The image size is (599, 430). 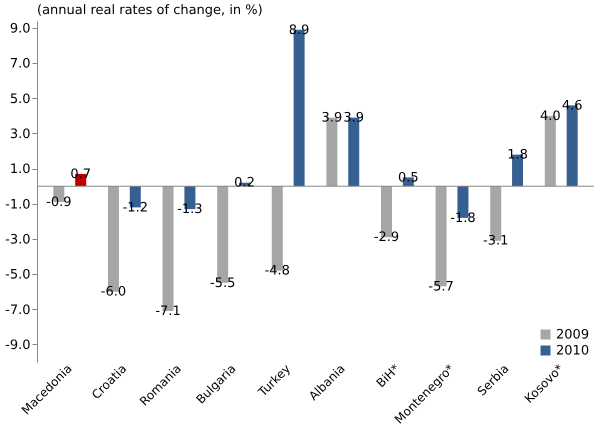 I want to click on legend-label: 2009, so click(x=573, y=335).